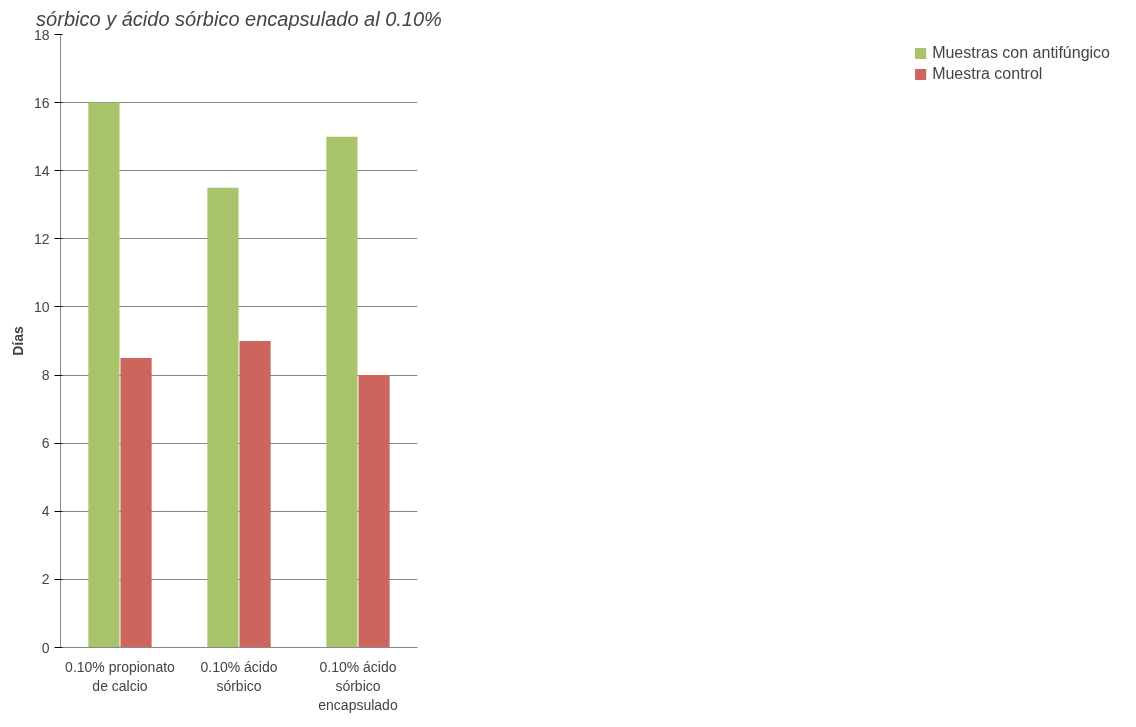  I want to click on y-tick-label: 14, so click(41, 170).